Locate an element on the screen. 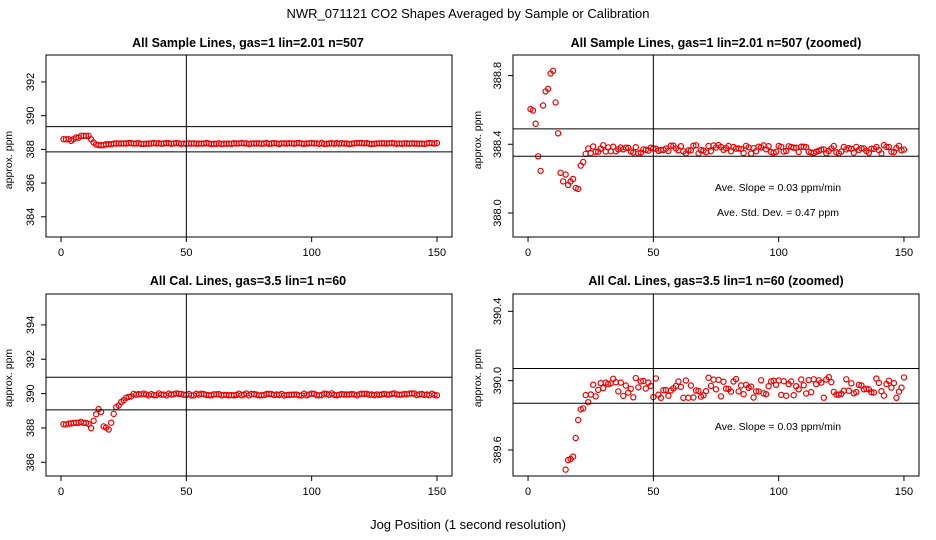 This screenshot has height=540, width=936. y-tick-label: 389.6 is located at coordinates (498, 450).